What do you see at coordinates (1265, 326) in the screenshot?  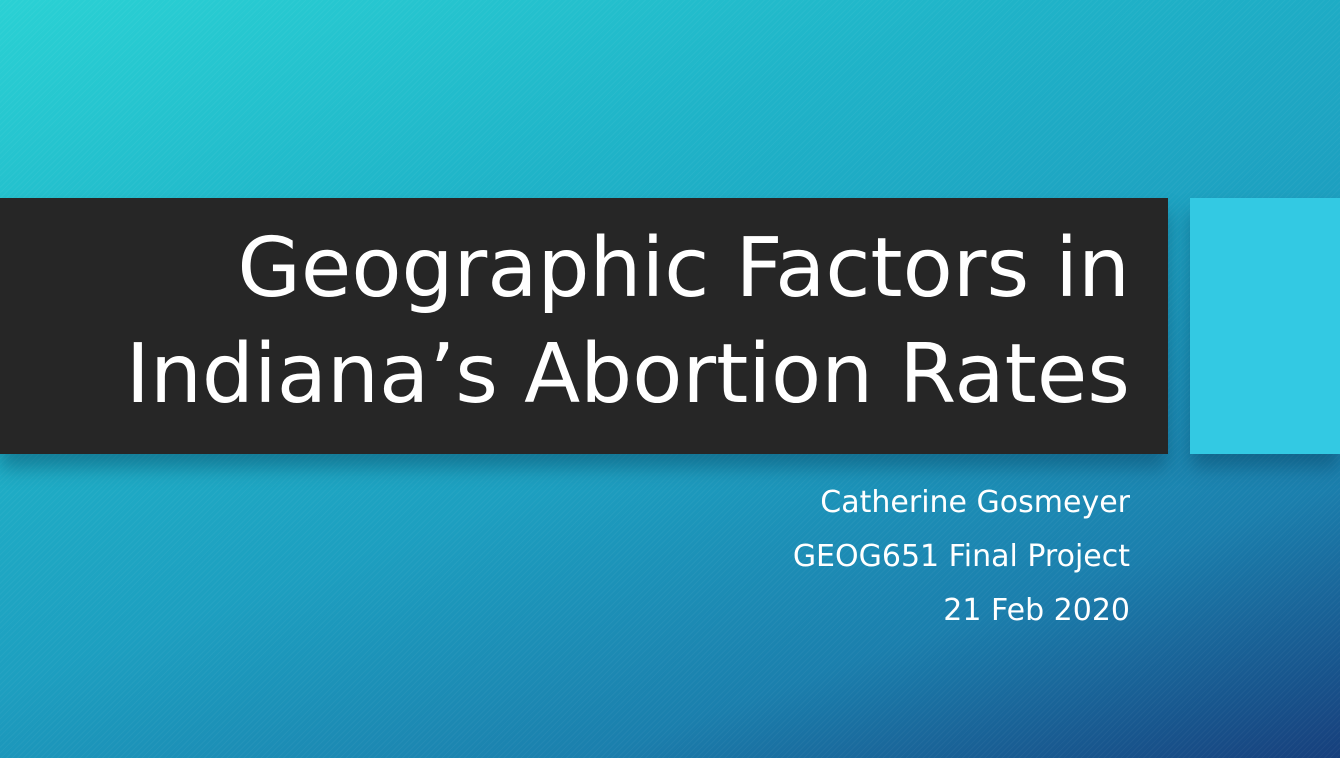 I see `accent-block` at bounding box center [1265, 326].